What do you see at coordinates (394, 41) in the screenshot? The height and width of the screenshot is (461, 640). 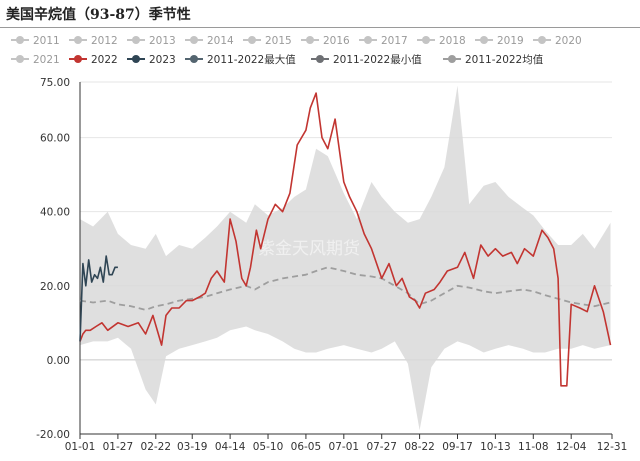 I see `legend-label: 2017` at bounding box center [394, 41].